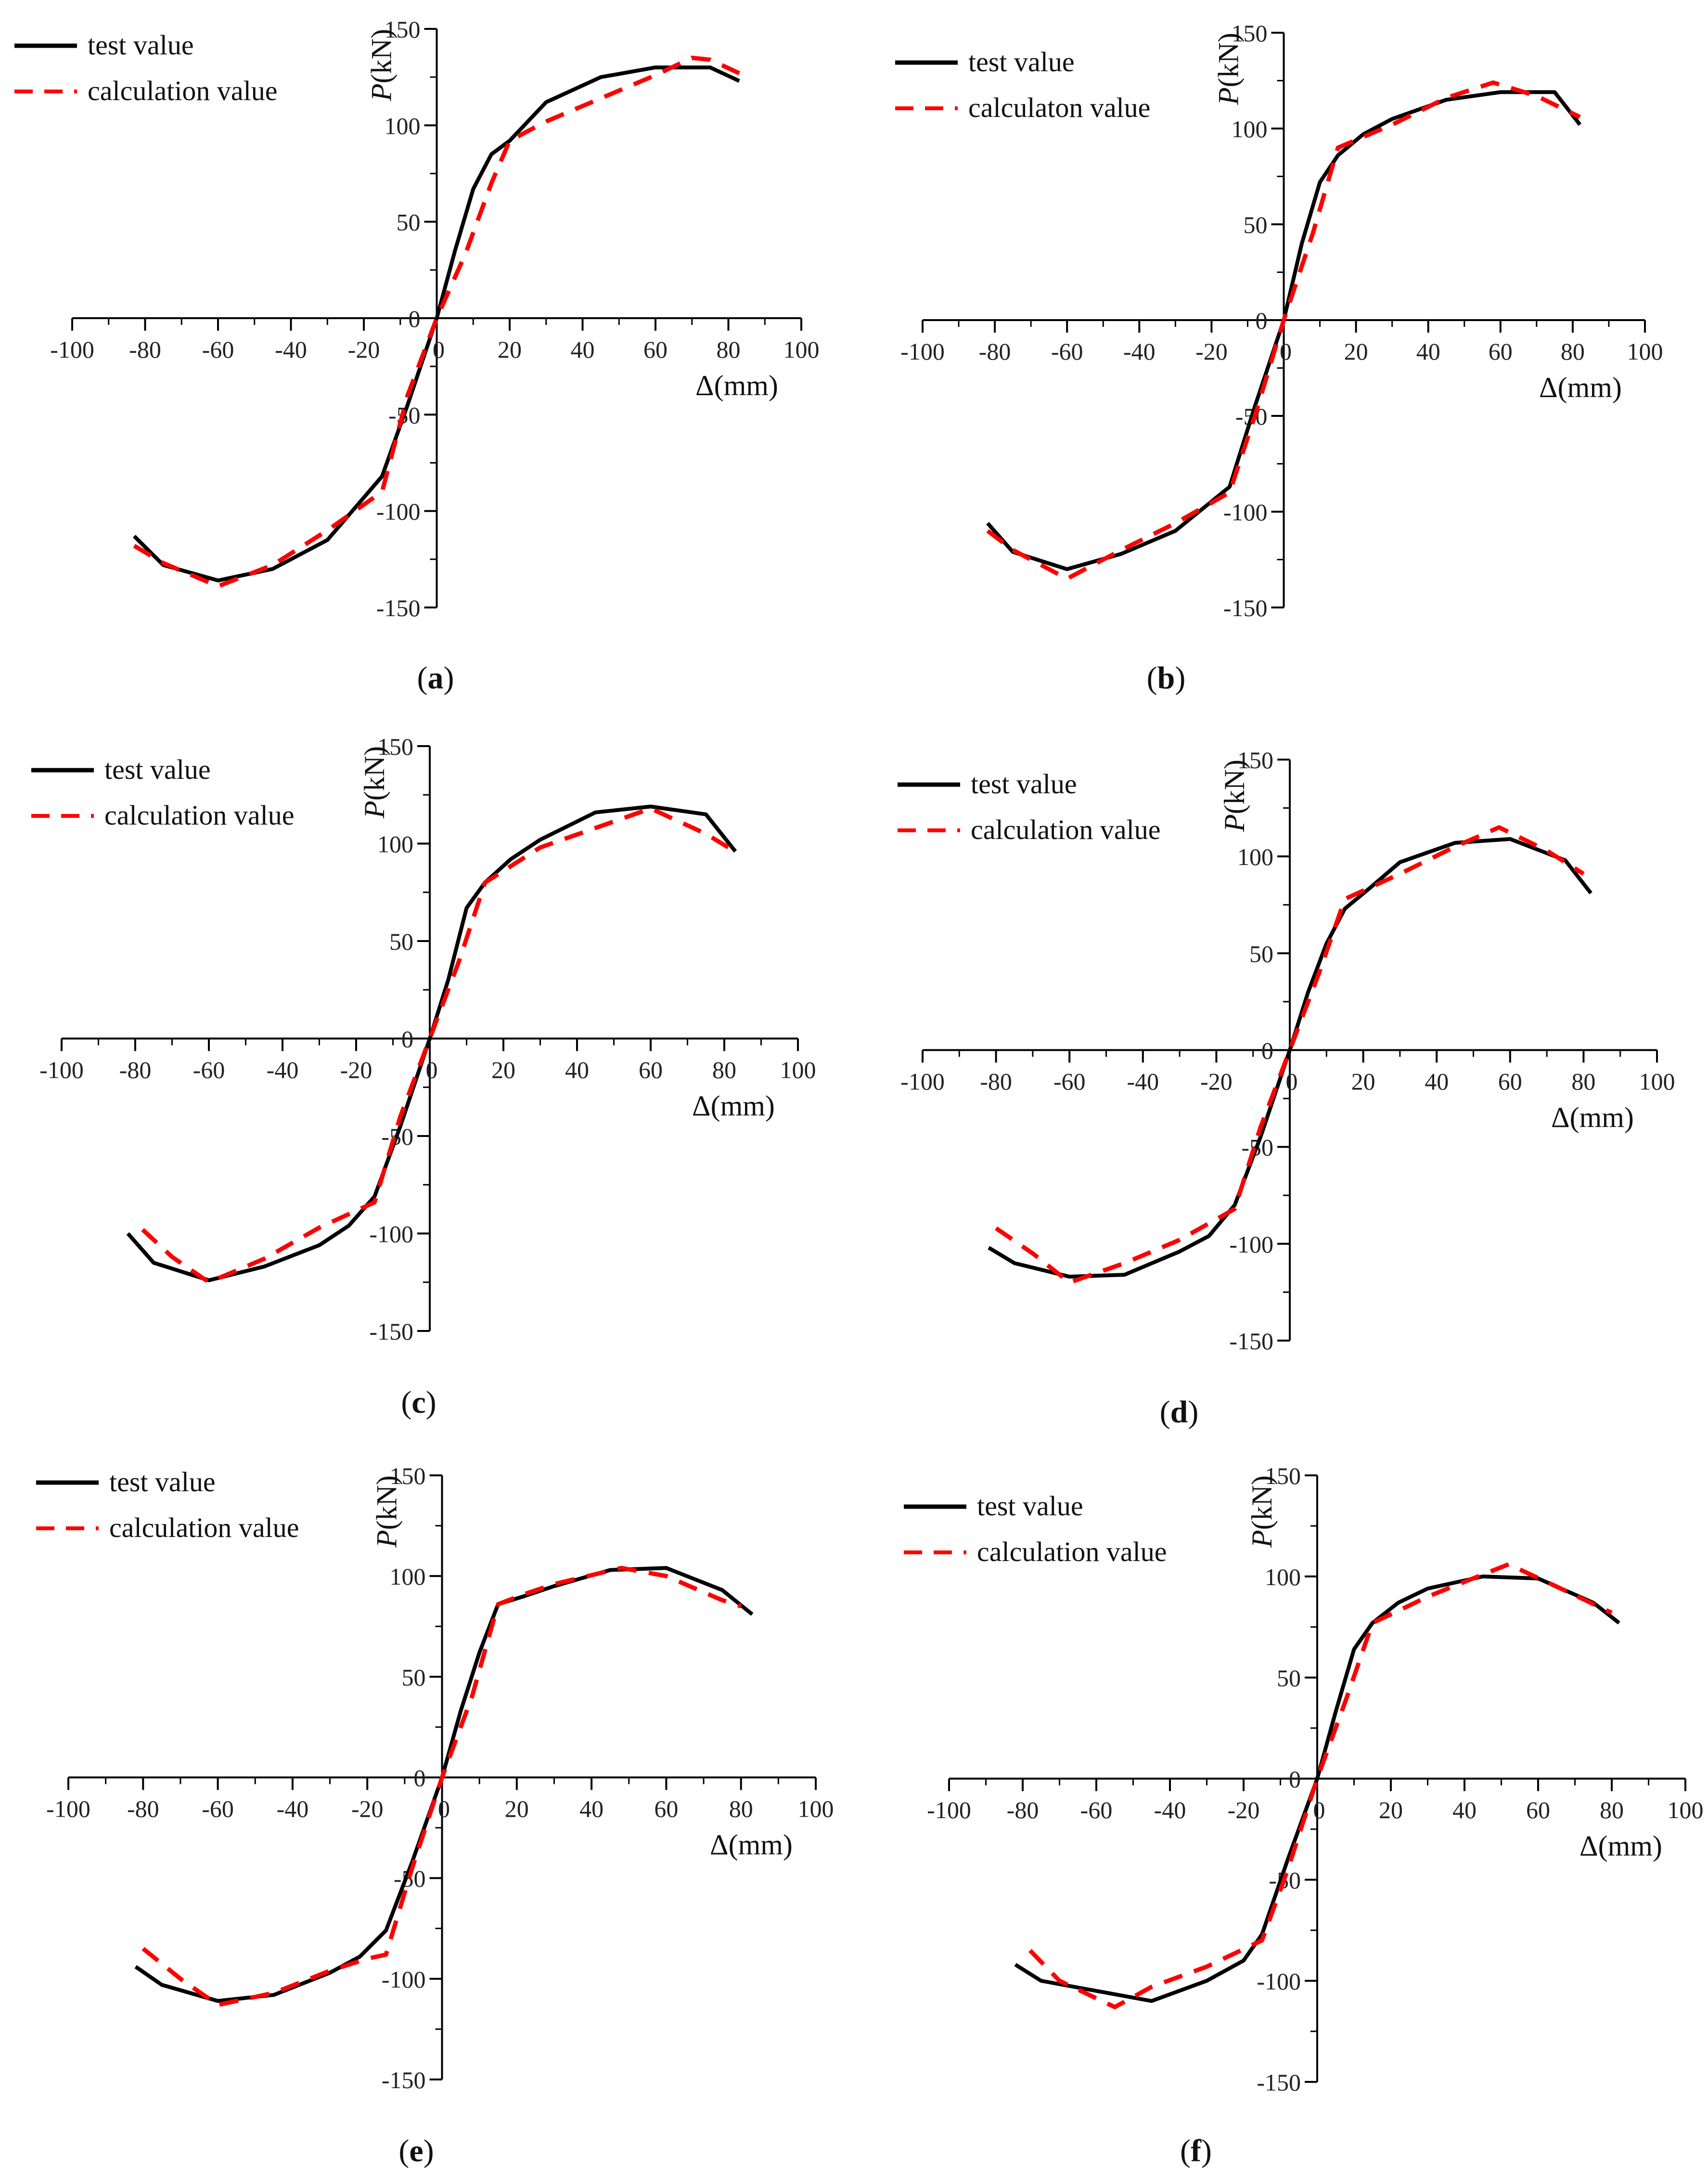  What do you see at coordinates (1022, 84) in the screenshot?
I see `legend: test value calculaton value` at bounding box center [1022, 84].